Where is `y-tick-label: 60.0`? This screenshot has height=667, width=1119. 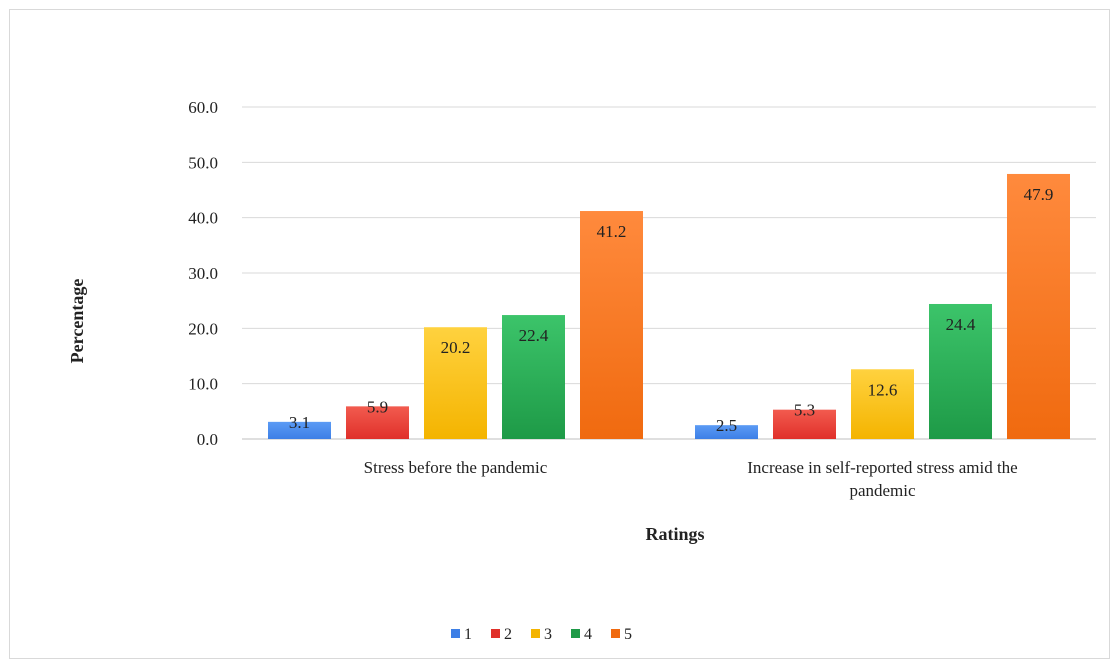
y-tick-label: 60.0 is located at coordinates (203, 107).